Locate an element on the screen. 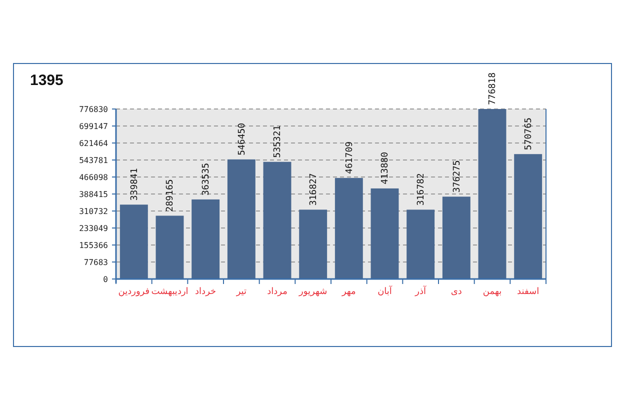  y-tick-label: 621464 is located at coordinates (93, 143).